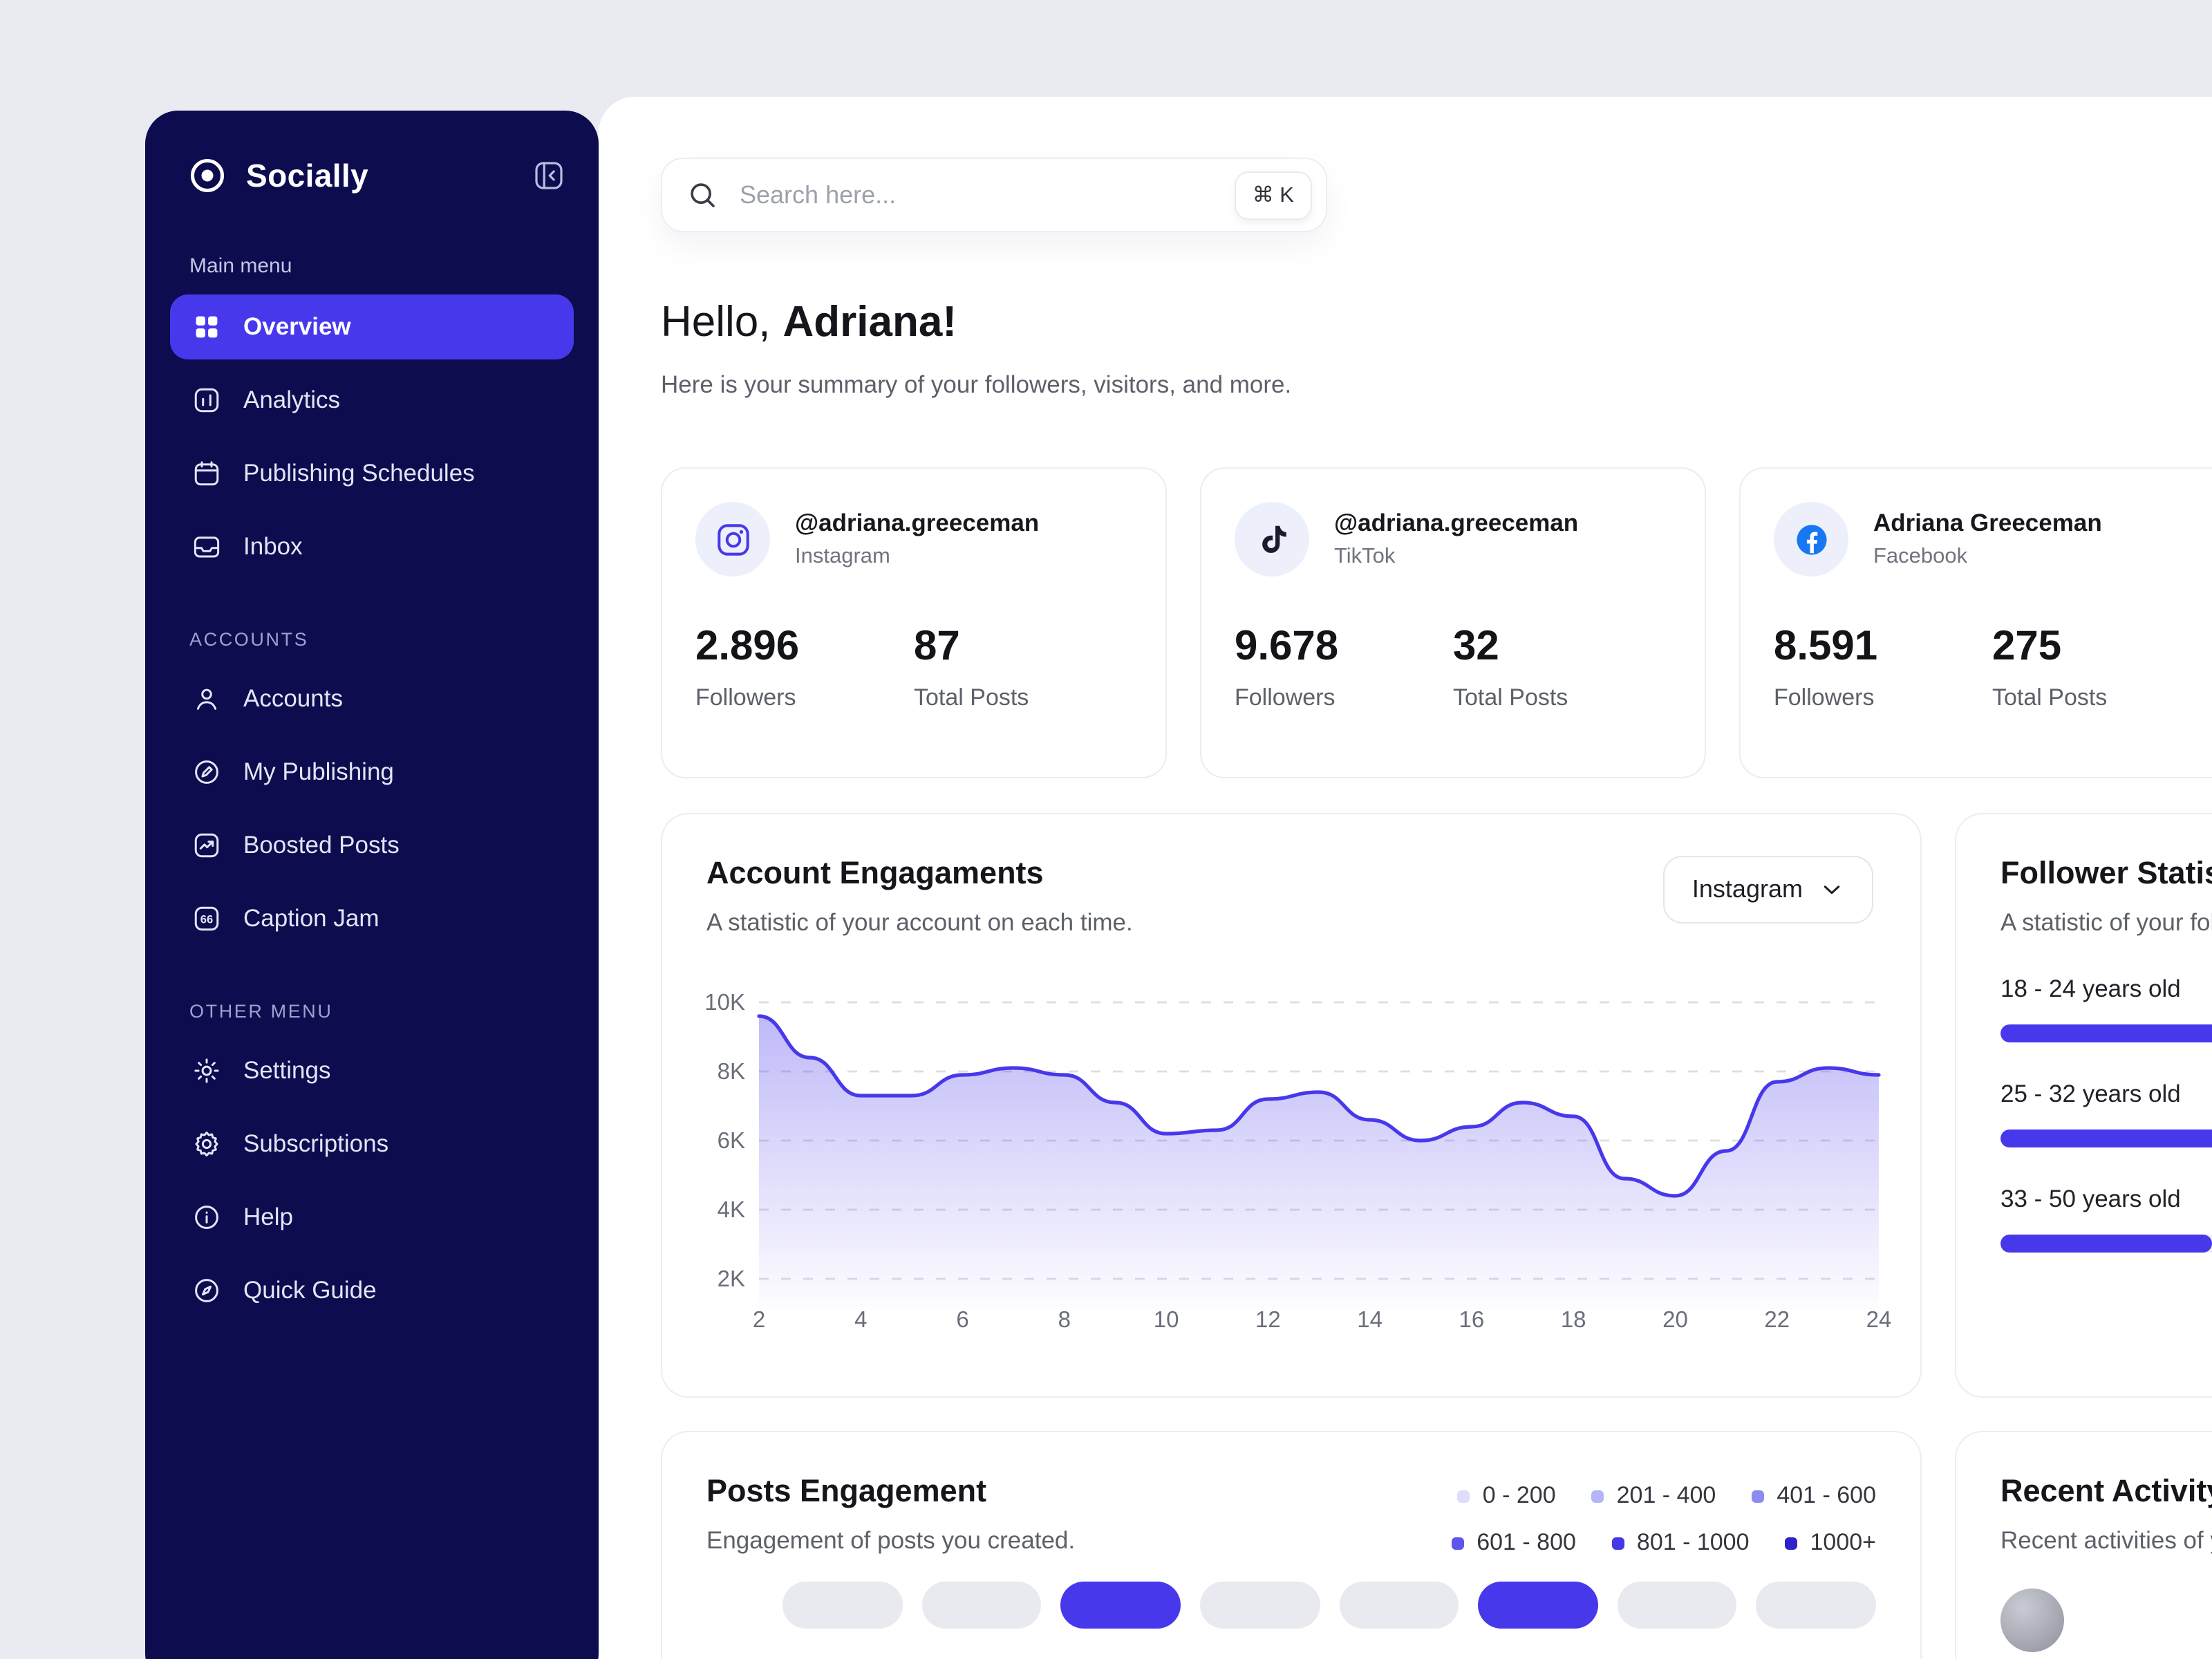 The width and height of the screenshot is (2212, 1659). I want to click on sidebar-item-quick-guide: Quick Guide, so click(372, 1290).